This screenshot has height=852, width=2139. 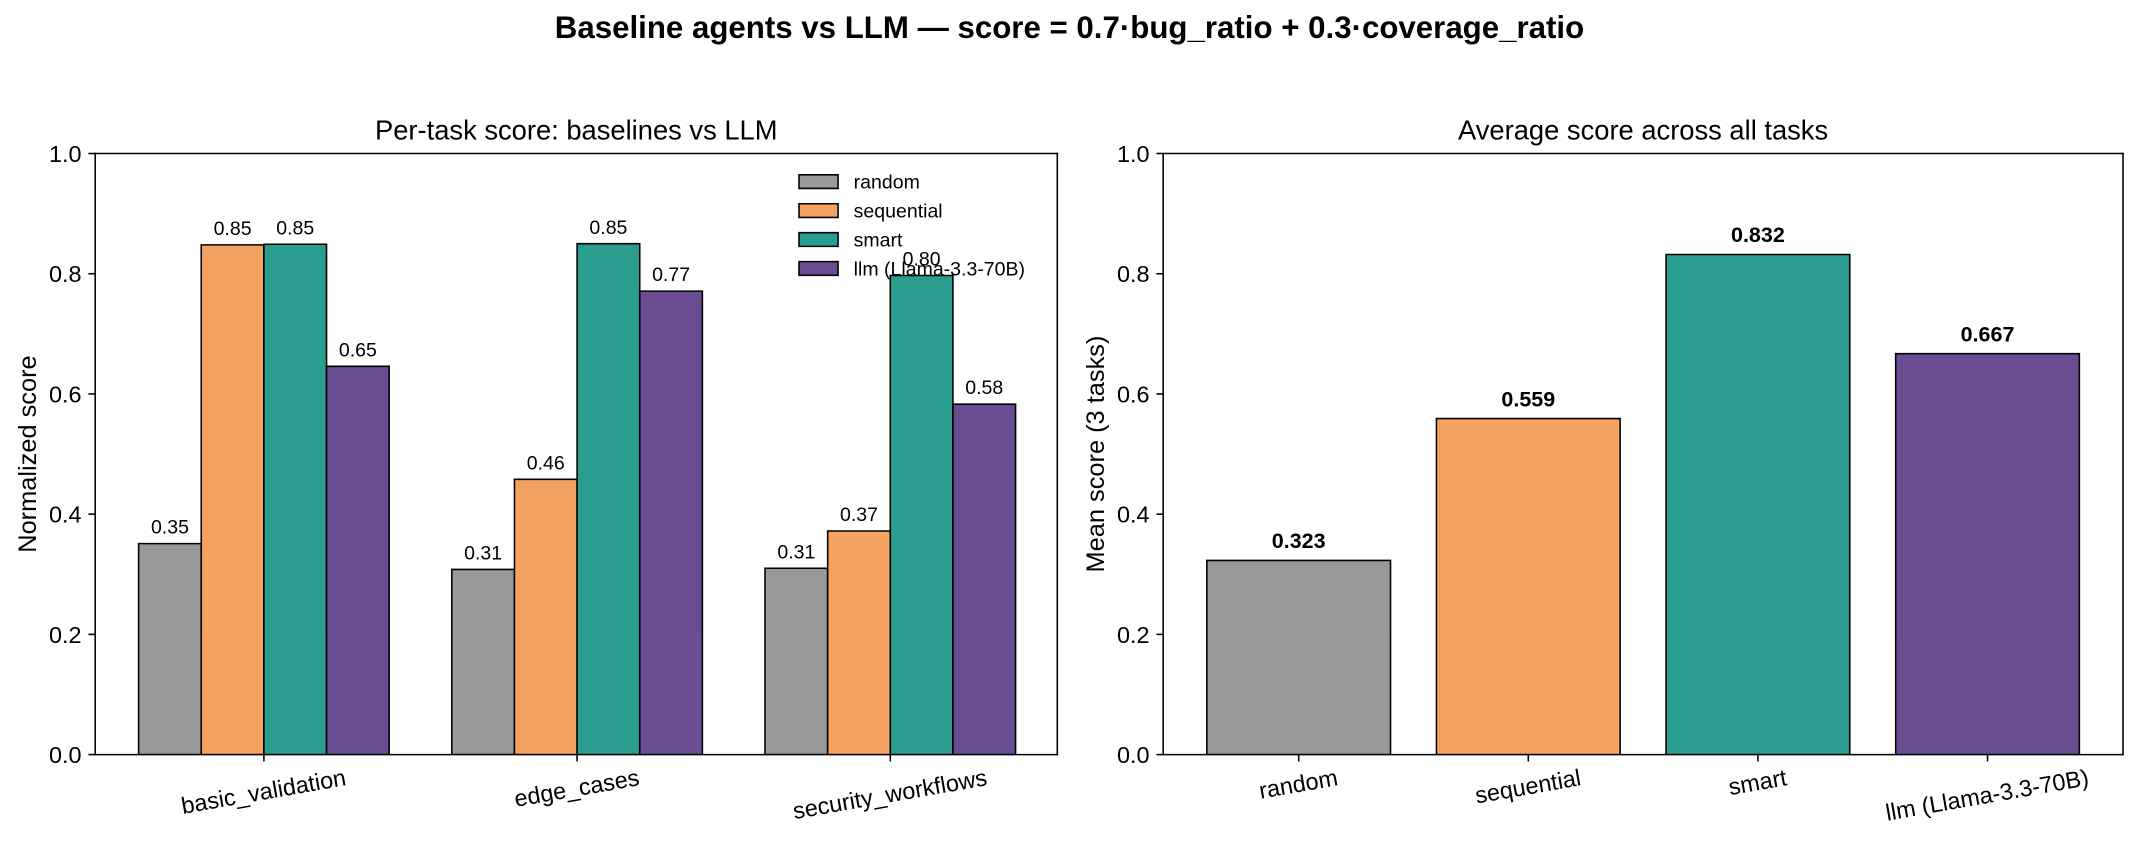 I want to click on svg-text: Normalized score, so click(x=28, y=453).